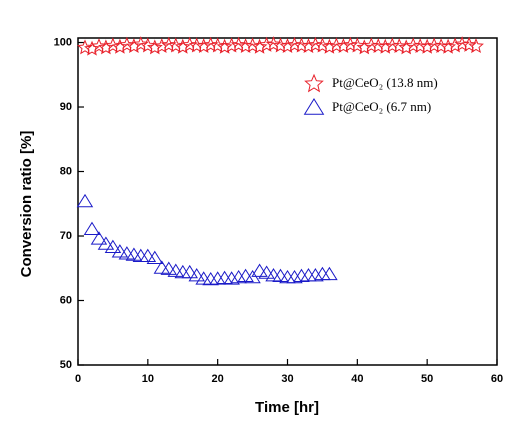  Describe the element at coordinates (381, 106) in the screenshot. I see `legend-label: Pt@CeO₂ (6.7 nm)` at that location.